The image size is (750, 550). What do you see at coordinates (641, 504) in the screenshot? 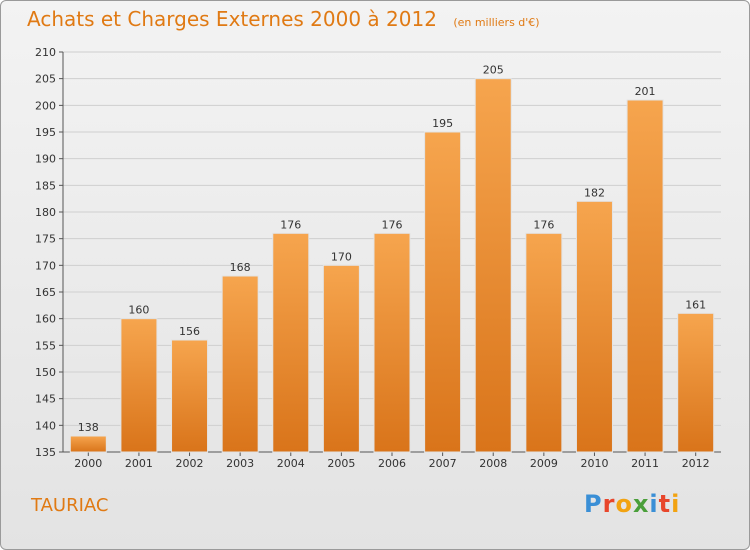
I see `logo-letter: x` at bounding box center [641, 504].